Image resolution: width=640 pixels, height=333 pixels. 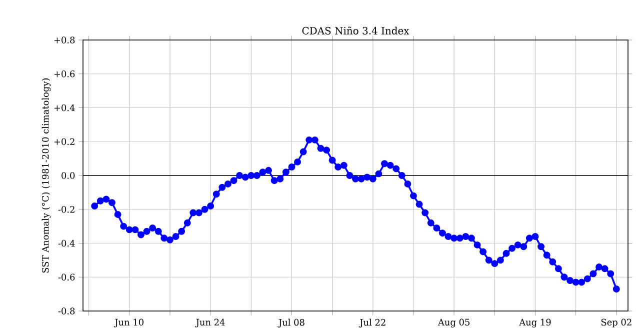 What do you see at coordinates (64, 40) in the screenshot?
I see `y-tick-label: +0.8` at bounding box center [64, 40].